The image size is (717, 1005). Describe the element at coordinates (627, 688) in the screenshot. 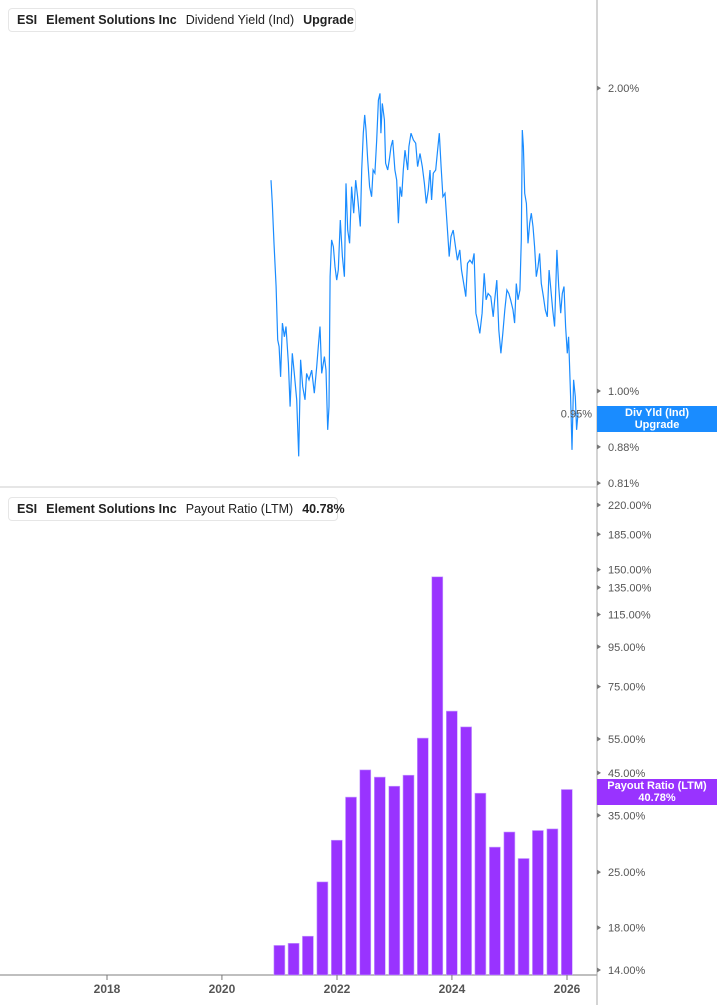

I see `y-tick-label: 75.00%` at that location.